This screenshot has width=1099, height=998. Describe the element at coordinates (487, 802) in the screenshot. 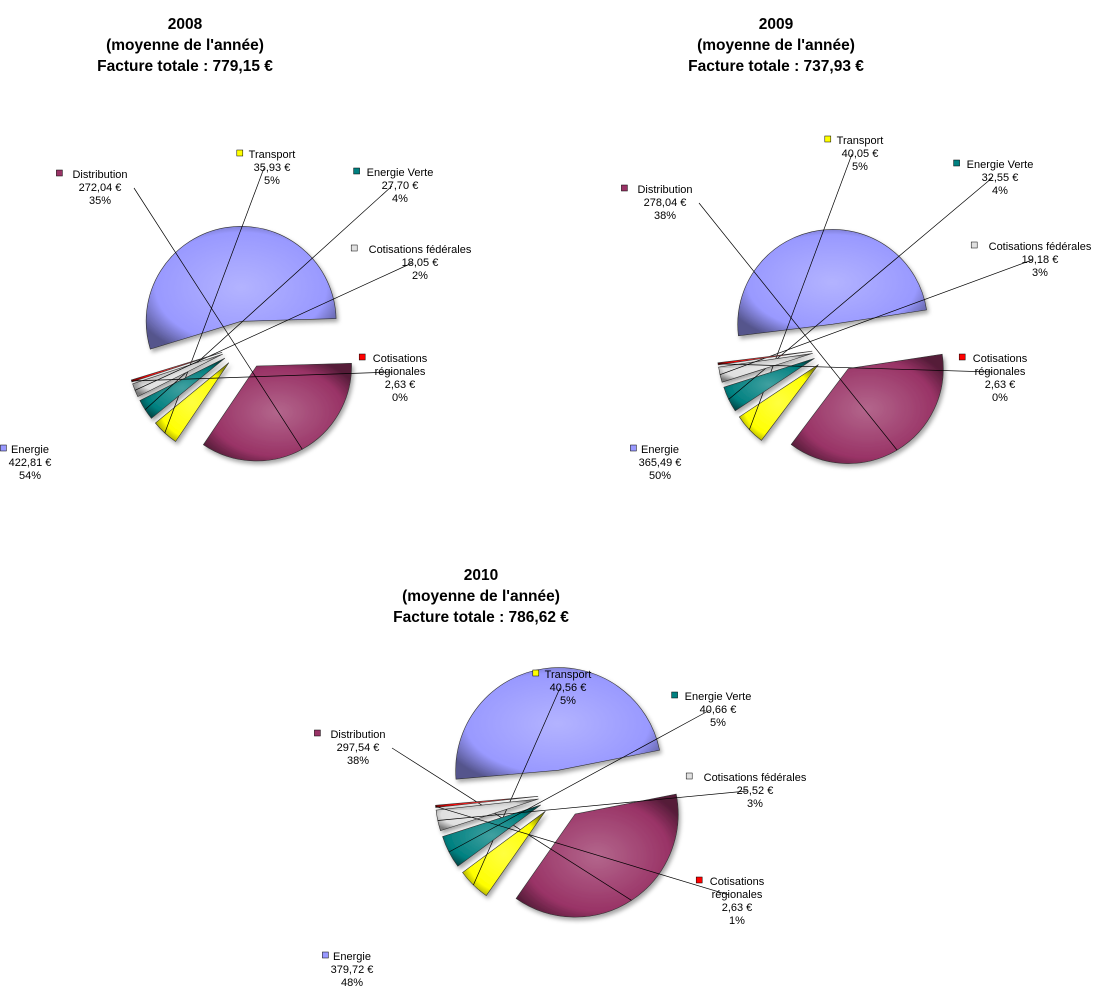

I see `pie-2010-slice-cotisations-regionales` at that location.